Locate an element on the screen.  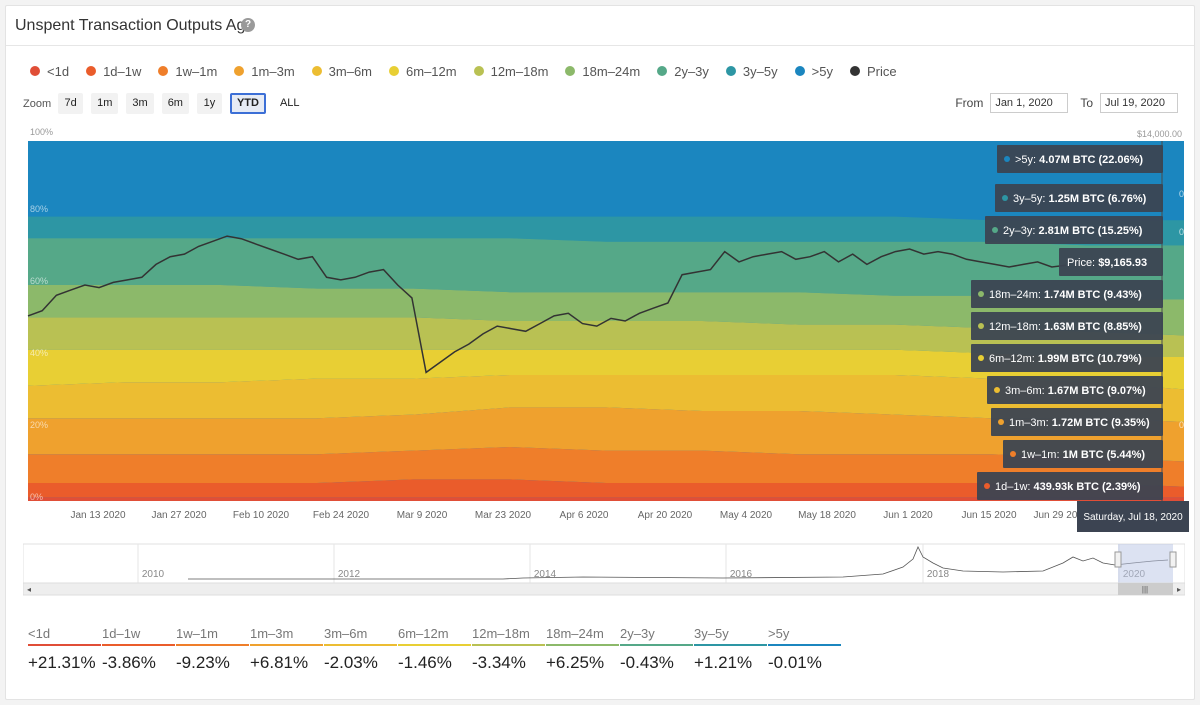
tooltip-label: 3y–5y: is located at coordinates (1030, 199).